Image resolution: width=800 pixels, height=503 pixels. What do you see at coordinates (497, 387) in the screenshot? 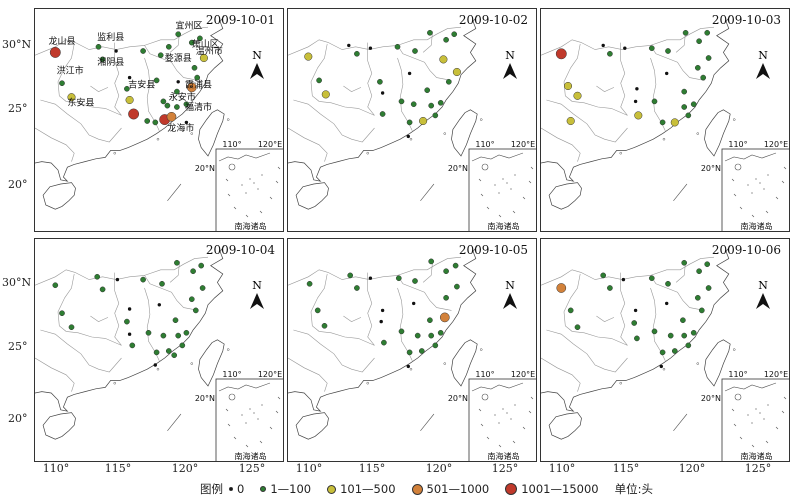
I see `inset-coastline` at bounding box center [497, 387].